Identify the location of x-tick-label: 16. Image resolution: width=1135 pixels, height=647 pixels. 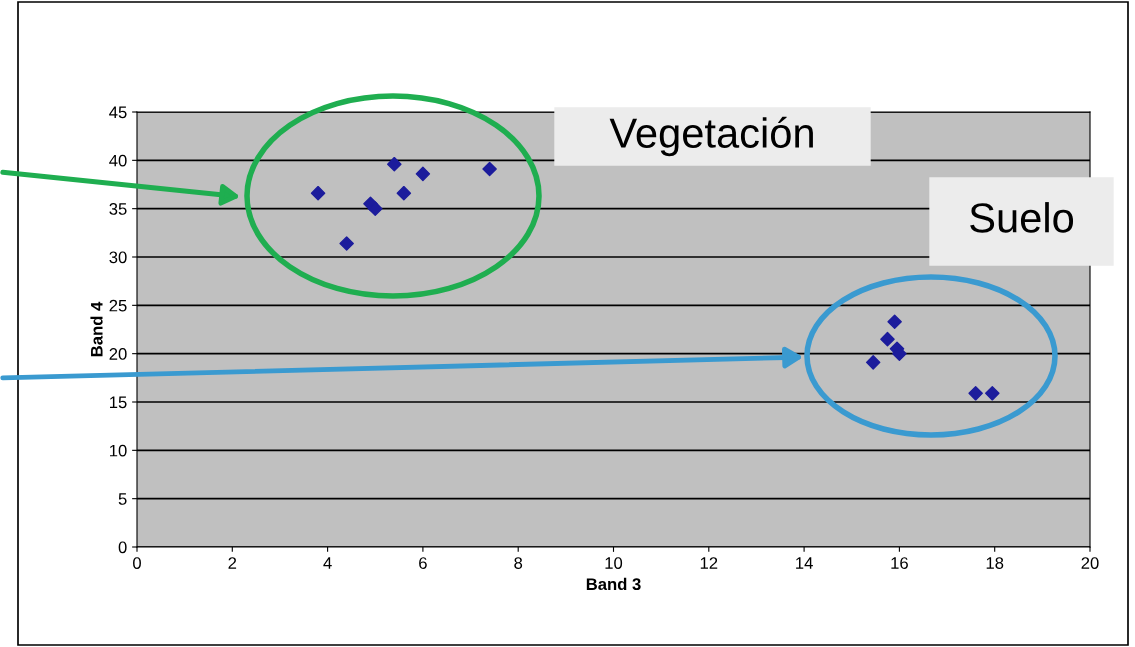
(899, 563).